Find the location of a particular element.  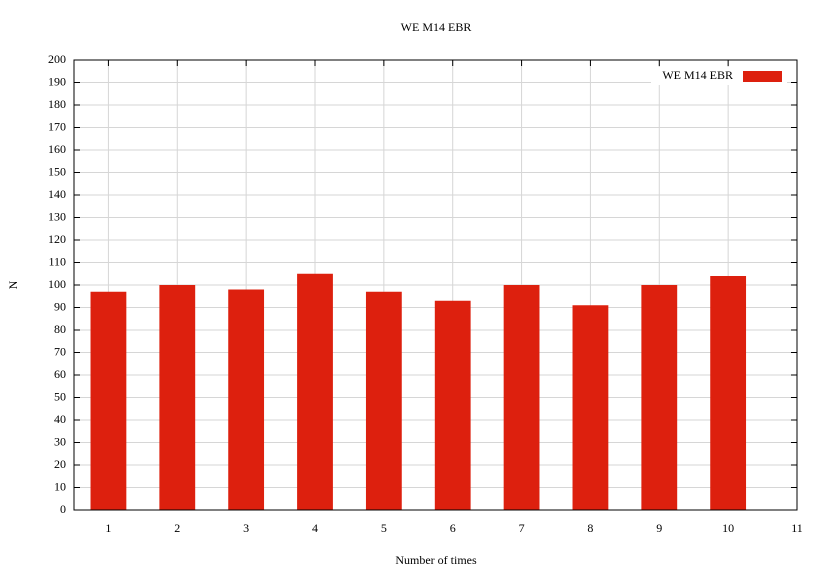

x-tick-label: 5 is located at coordinates (384, 528).